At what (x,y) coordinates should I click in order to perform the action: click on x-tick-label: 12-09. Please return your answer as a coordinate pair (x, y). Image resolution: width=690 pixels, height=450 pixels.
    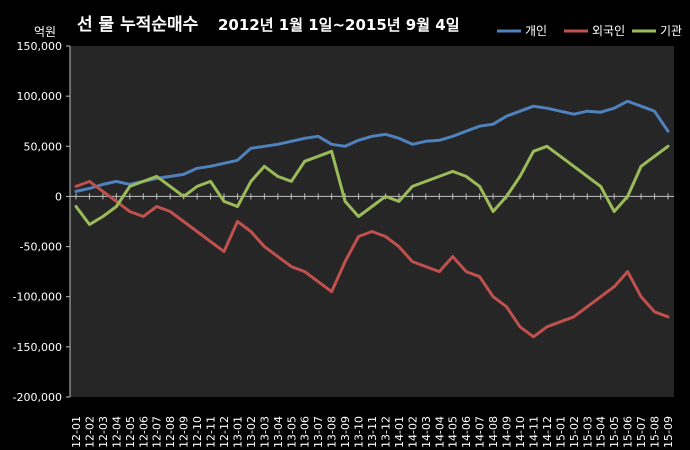
    Looking at the image, I should click on (184, 432).